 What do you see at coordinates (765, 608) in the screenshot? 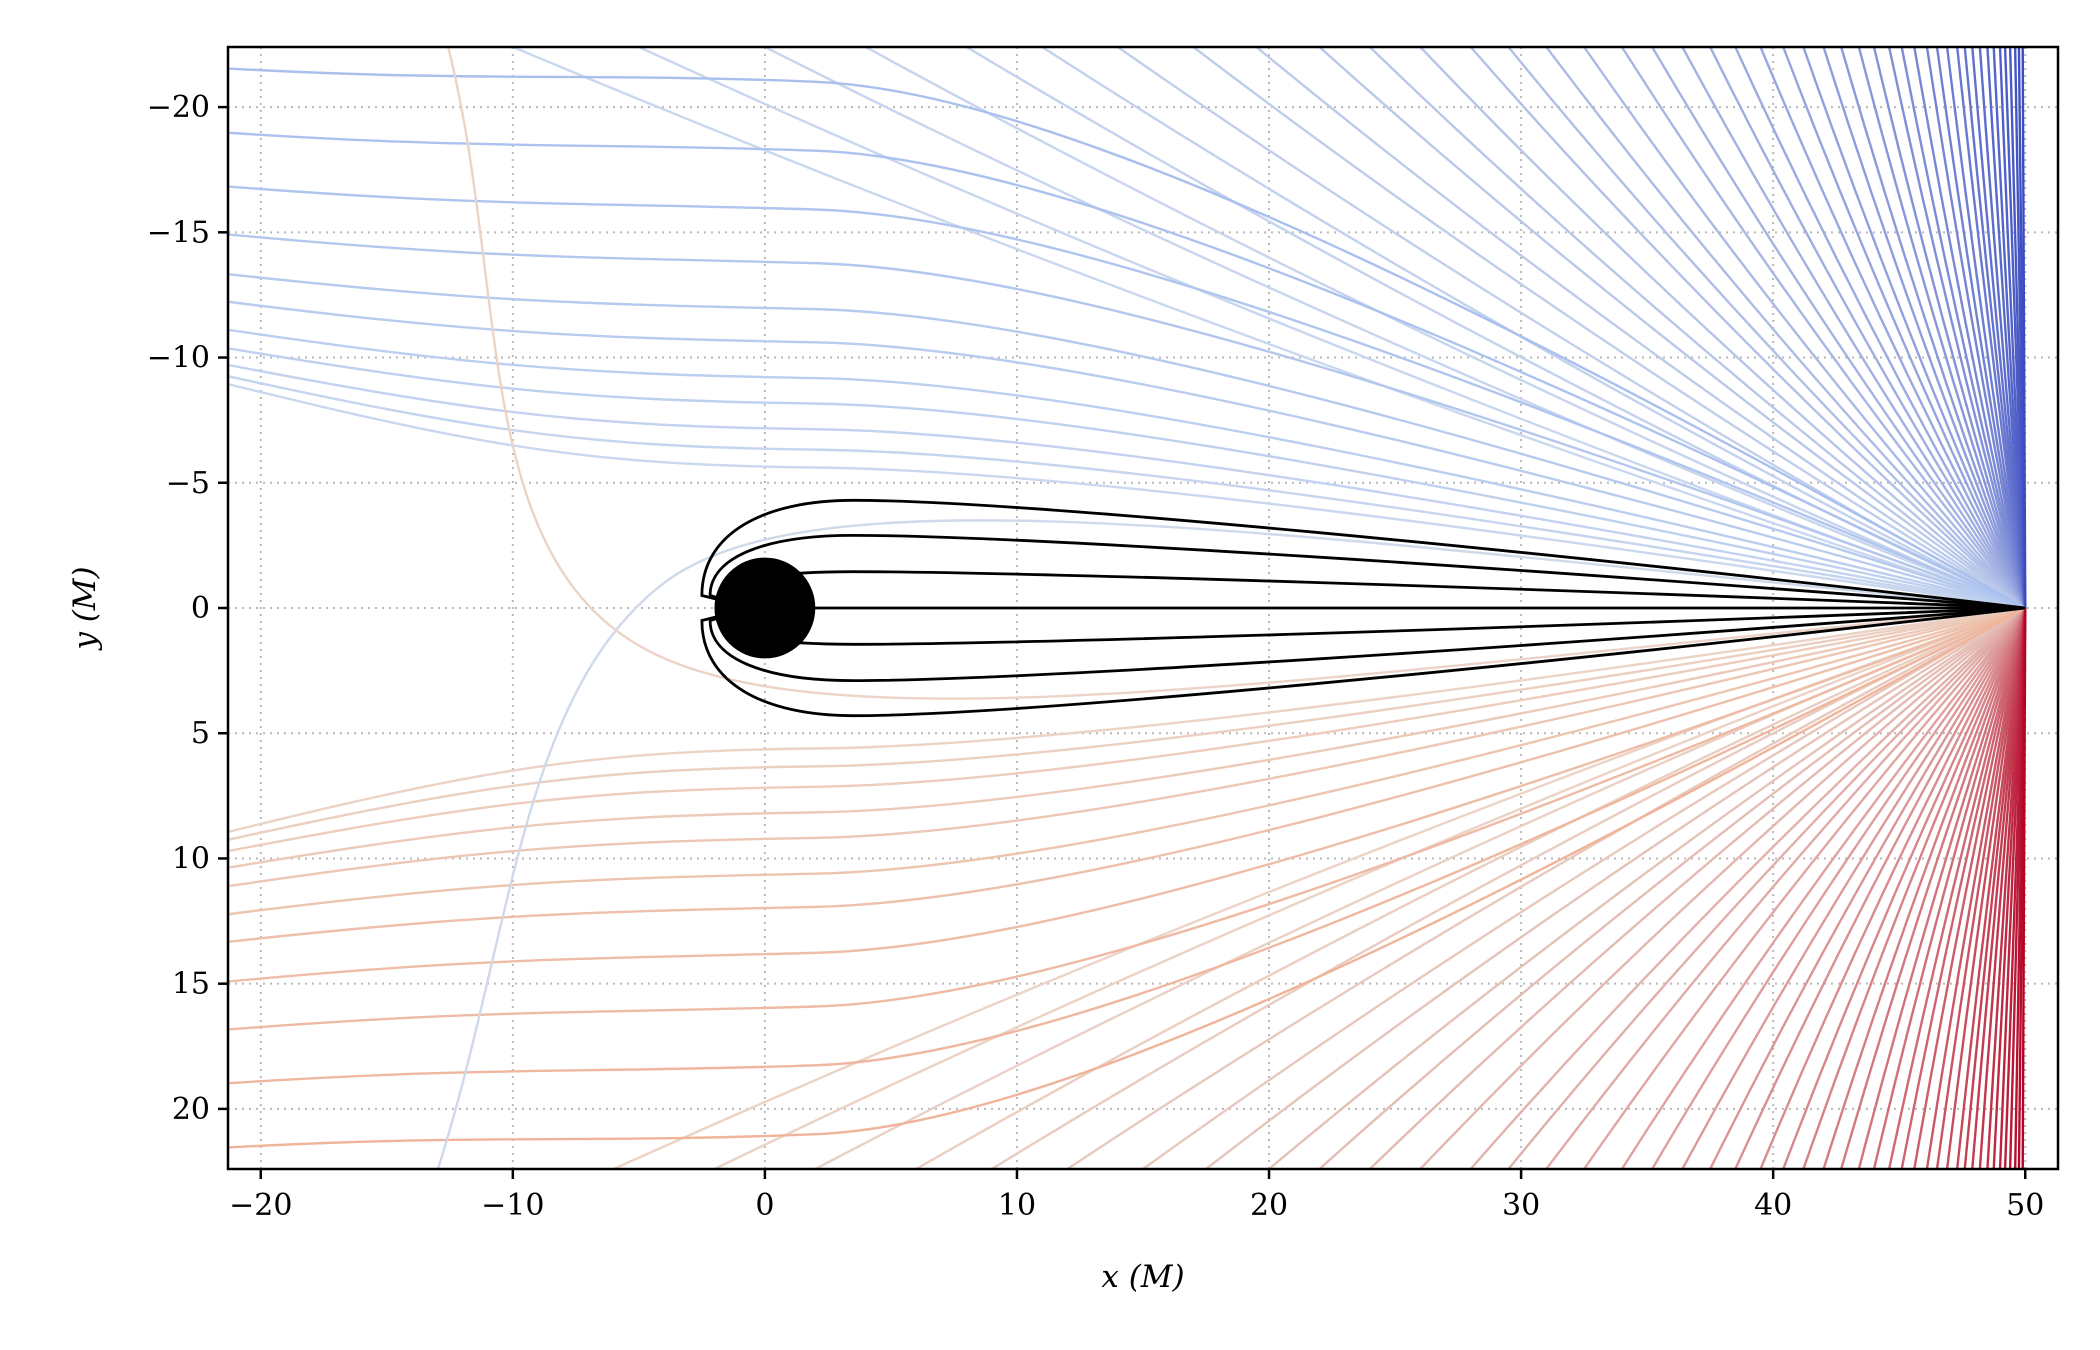
I see `black-hole-disk` at bounding box center [765, 608].